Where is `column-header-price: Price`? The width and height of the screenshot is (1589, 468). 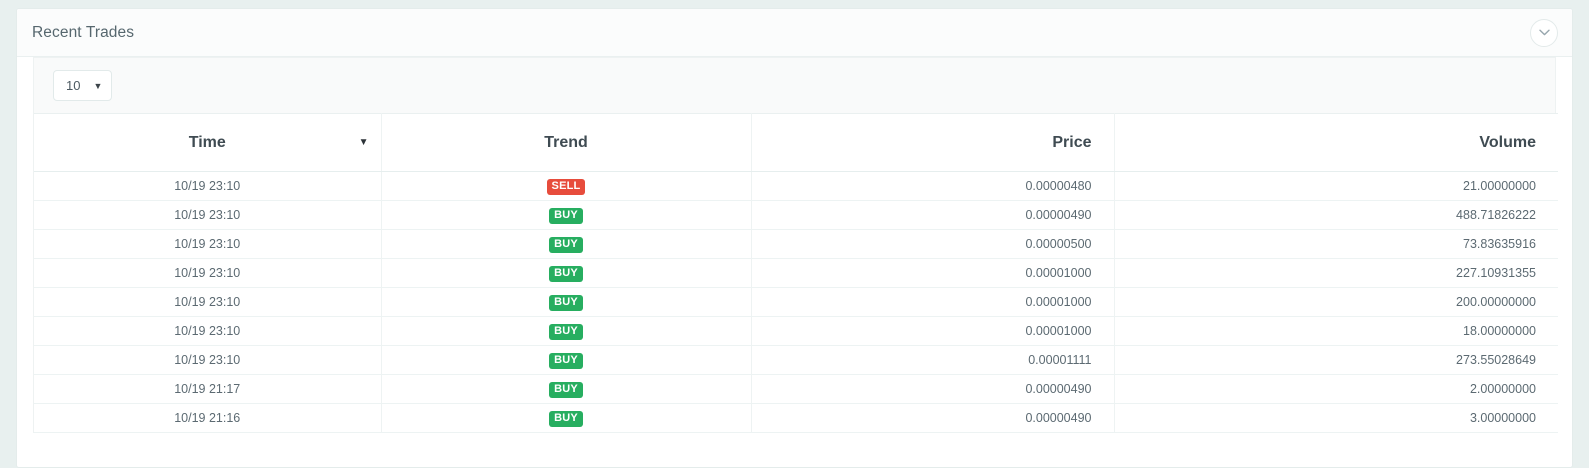
column-header-price: Price is located at coordinates (933, 142).